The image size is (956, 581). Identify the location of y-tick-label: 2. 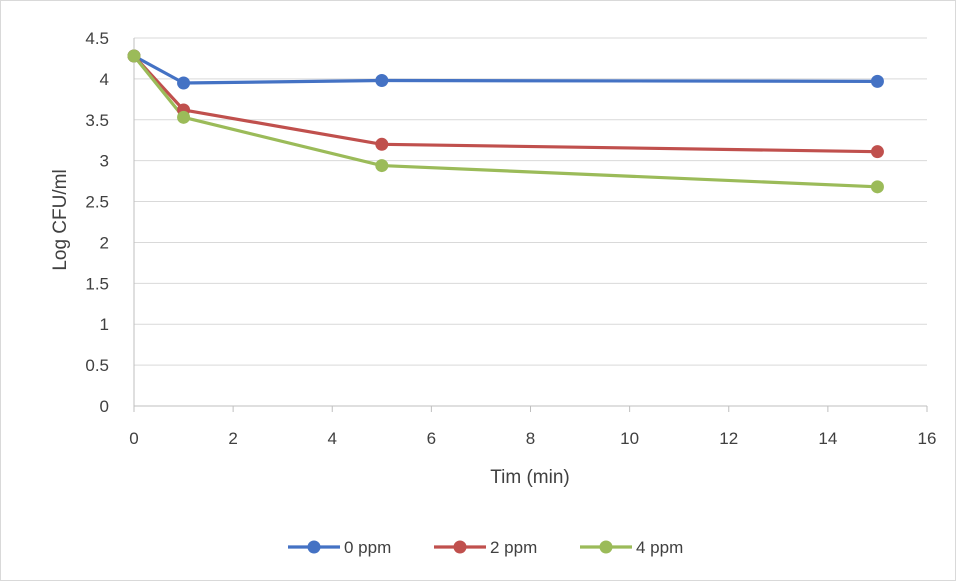
(104, 242).